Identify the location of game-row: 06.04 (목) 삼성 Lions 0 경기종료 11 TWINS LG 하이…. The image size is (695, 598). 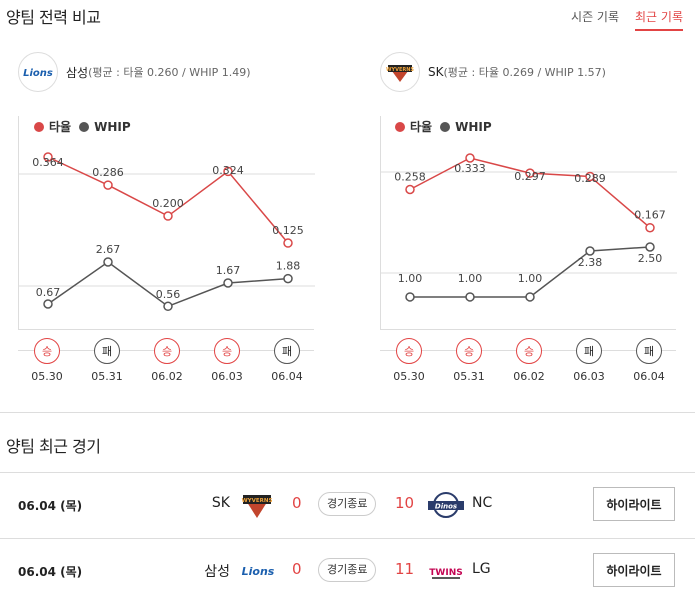
(347, 568).